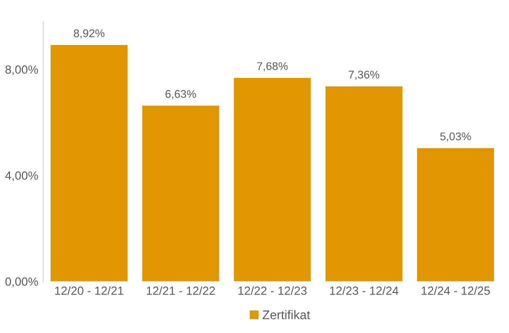  What do you see at coordinates (364, 290) in the screenshot?
I see `x-tick-label: 12/23 - 12/24` at bounding box center [364, 290].